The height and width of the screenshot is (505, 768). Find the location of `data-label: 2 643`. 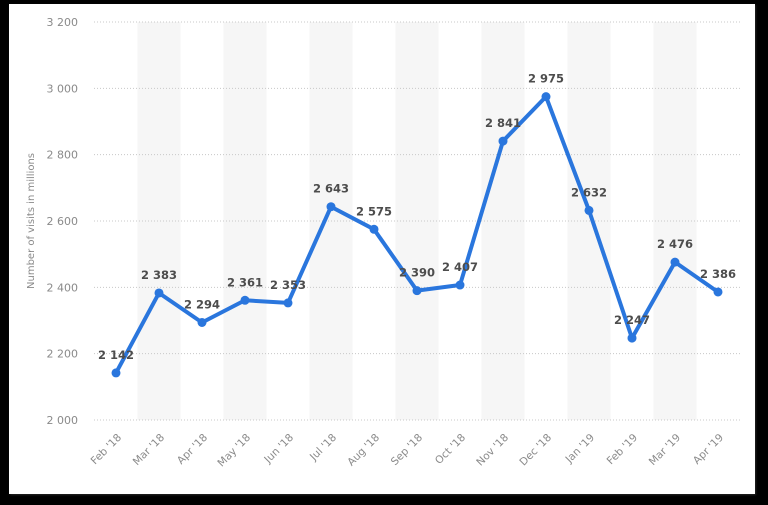

data-label: 2 643 is located at coordinates (331, 189).